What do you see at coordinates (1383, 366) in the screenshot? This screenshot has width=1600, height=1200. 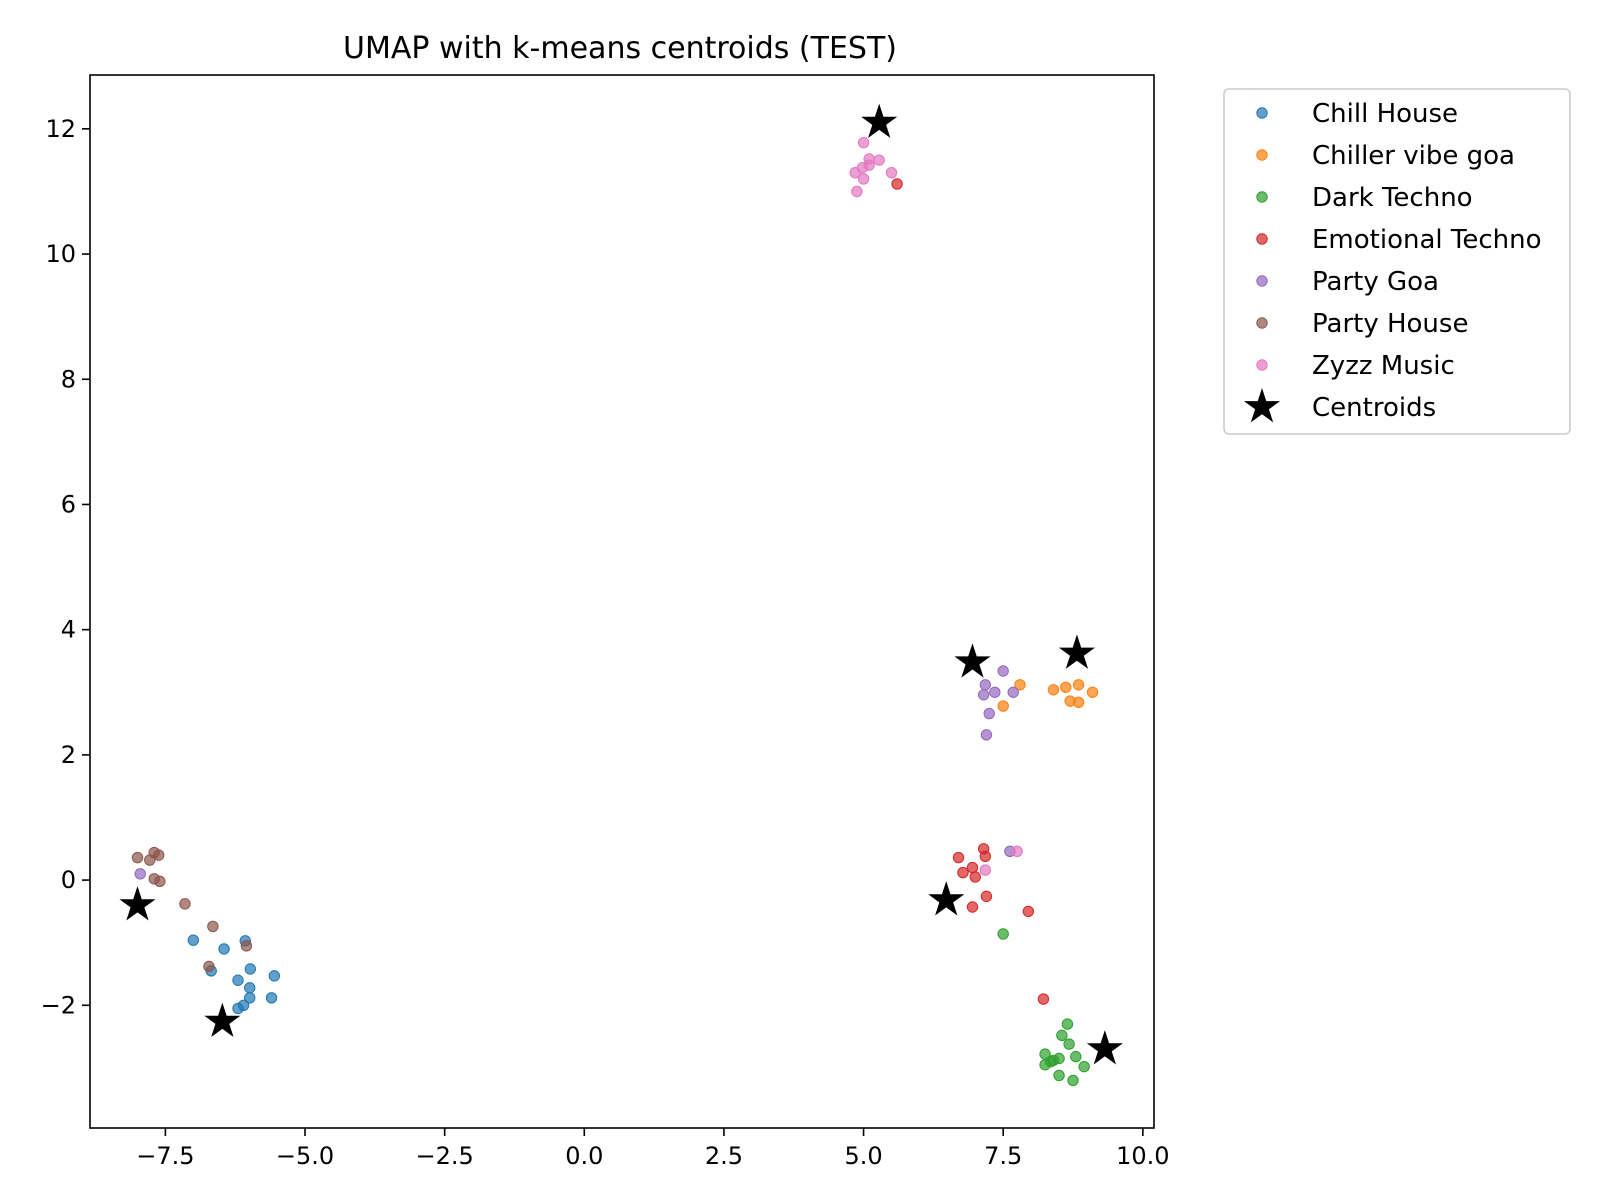 I see `legend-label: Zyzz Music` at bounding box center [1383, 366].